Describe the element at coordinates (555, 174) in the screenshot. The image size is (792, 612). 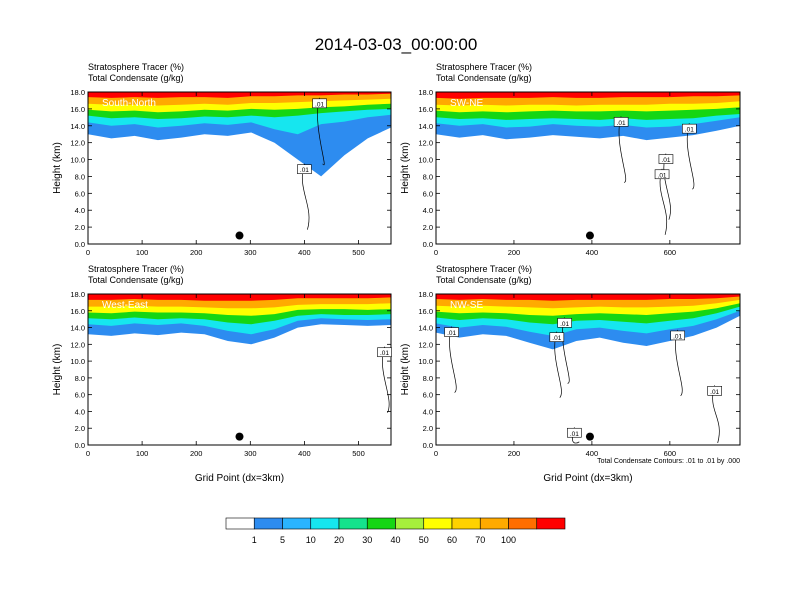
I see `panel-sw-ne-x-axis: 0 200 400 600` at that location.